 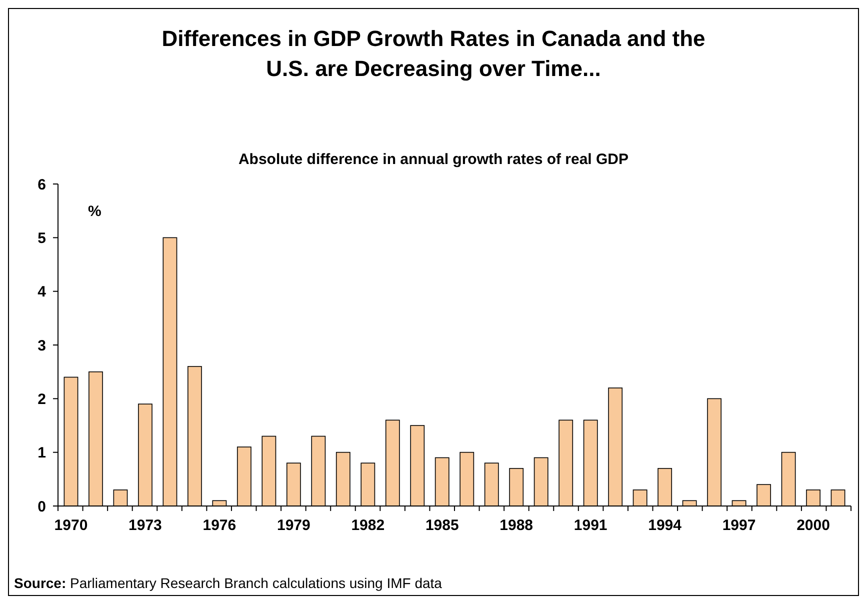 I want to click on y-axis-title: %, so click(x=95, y=211).